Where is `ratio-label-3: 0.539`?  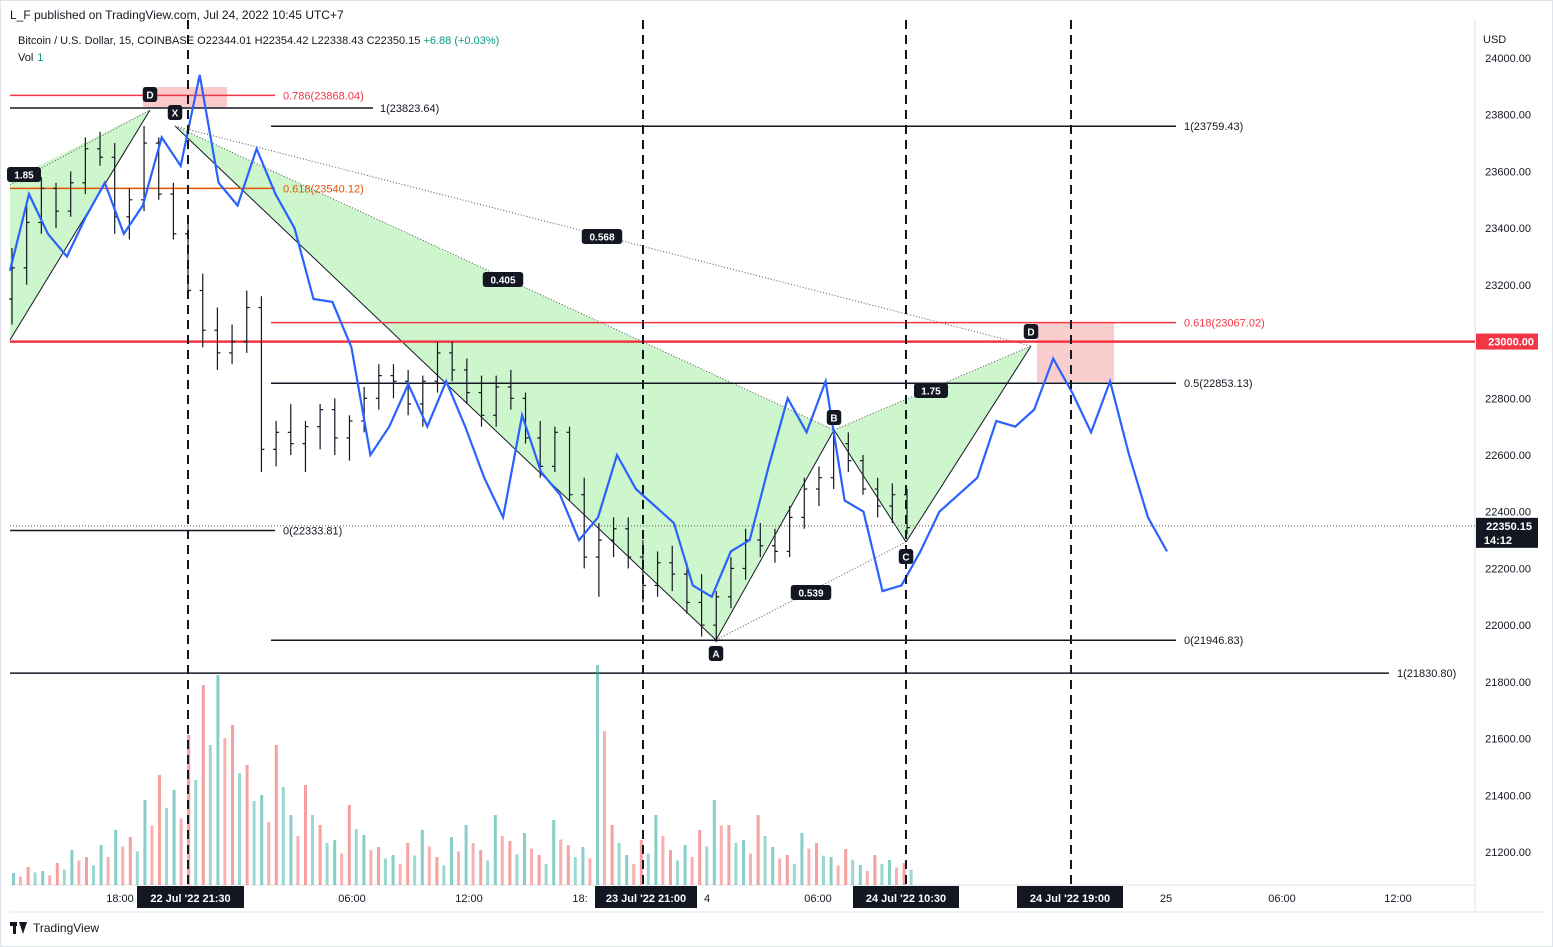
ratio-label-3: 0.539 is located at coordinates (811, 592).